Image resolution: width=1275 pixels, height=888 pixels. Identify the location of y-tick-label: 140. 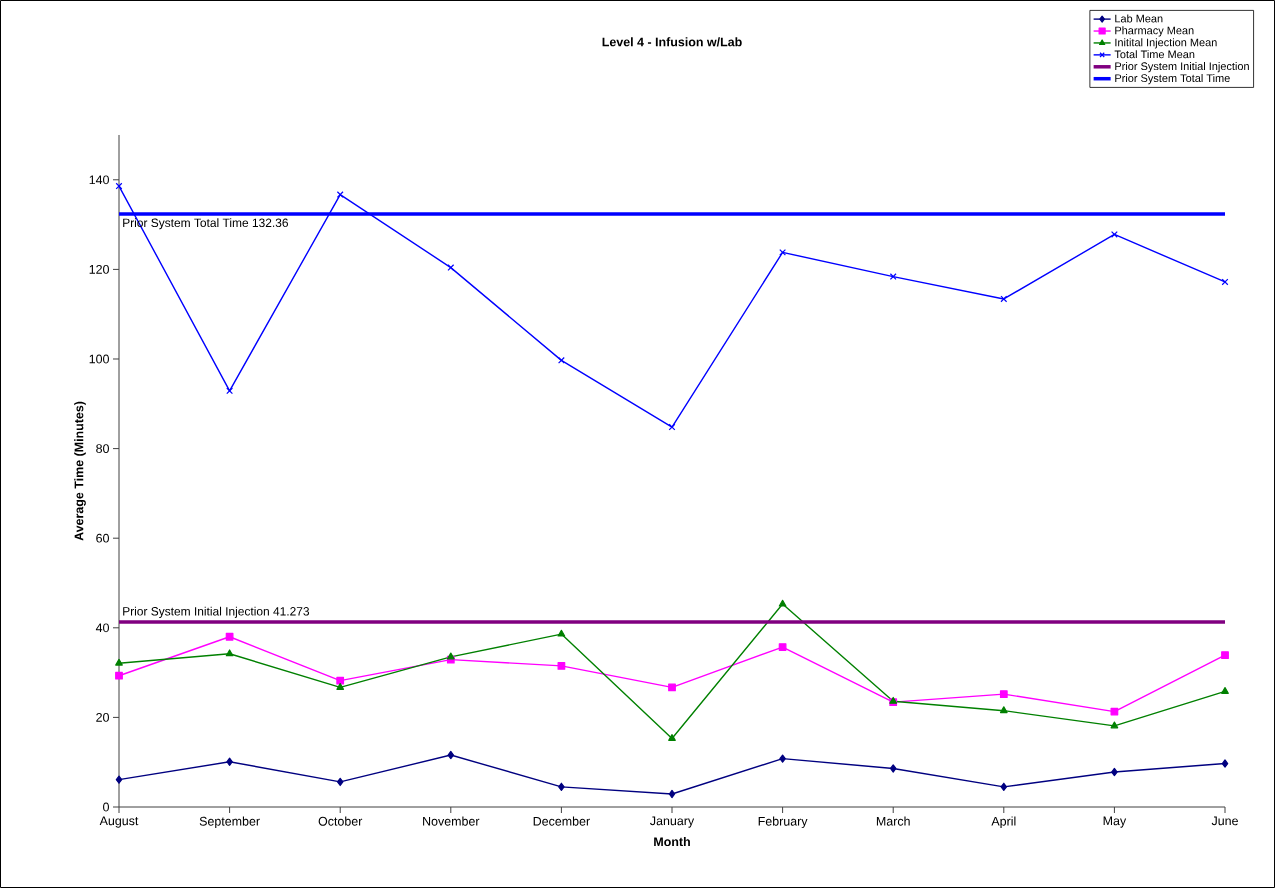
(99, 180).